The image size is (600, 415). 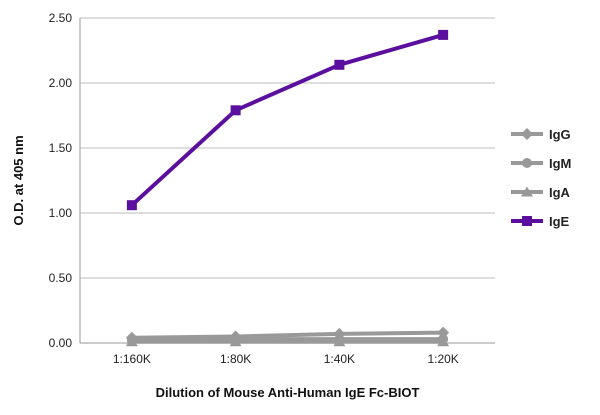 I want to click on y-tick-label: 2.00, so click(x=61, y=83).